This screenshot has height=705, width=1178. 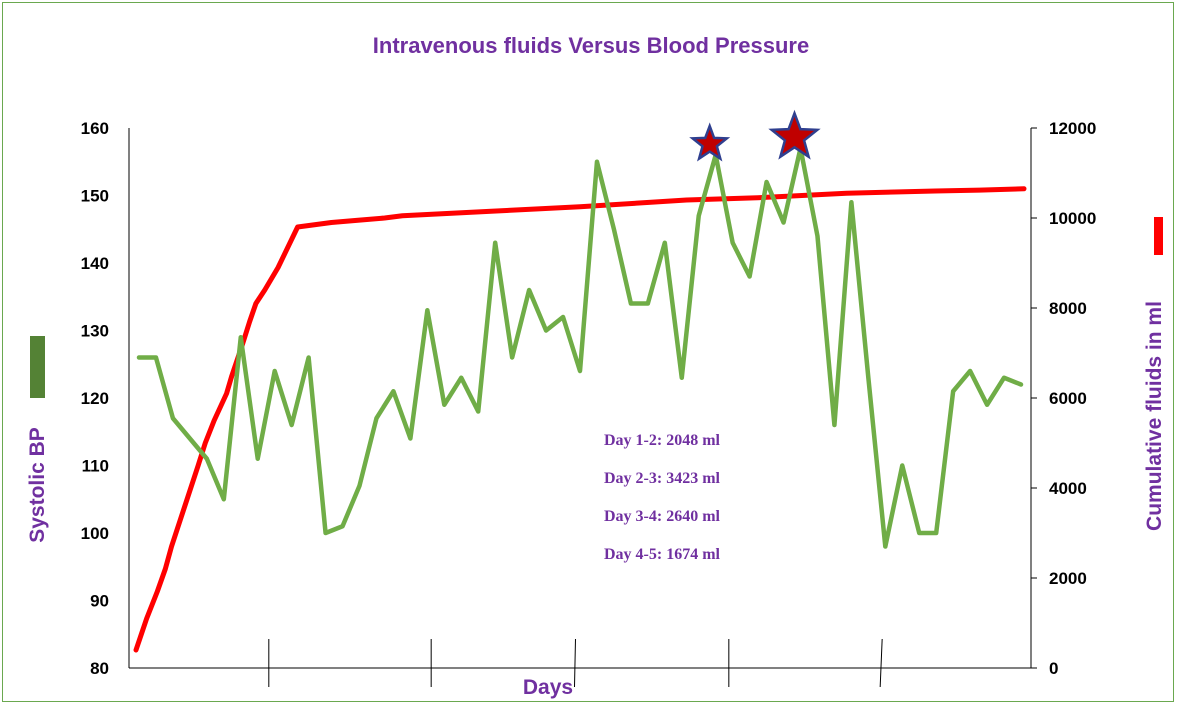 What do you see at coordinates (662, 440) in the screenshot?
I see `annotation-day-1-2: Day 1-2: 2048 ml` at bounding box center [662, 440].